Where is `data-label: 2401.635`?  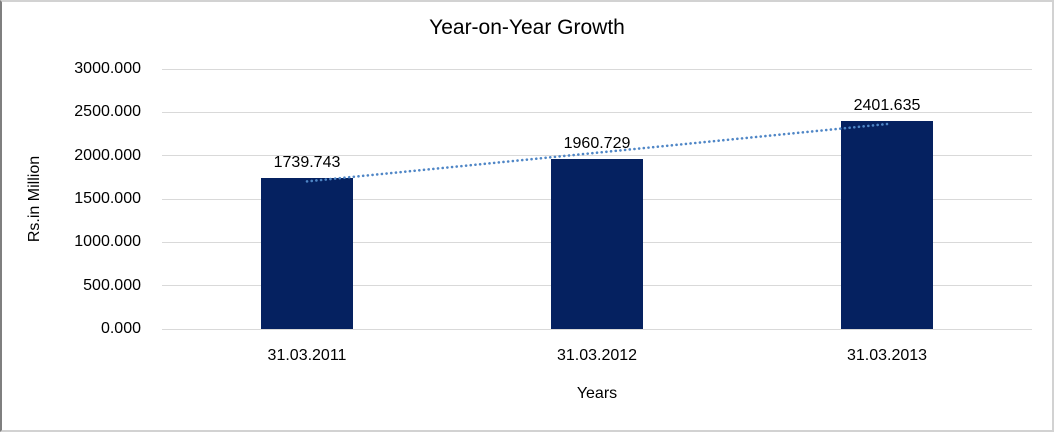 data-label: 2401.635 is located at coordinates (887, 105).